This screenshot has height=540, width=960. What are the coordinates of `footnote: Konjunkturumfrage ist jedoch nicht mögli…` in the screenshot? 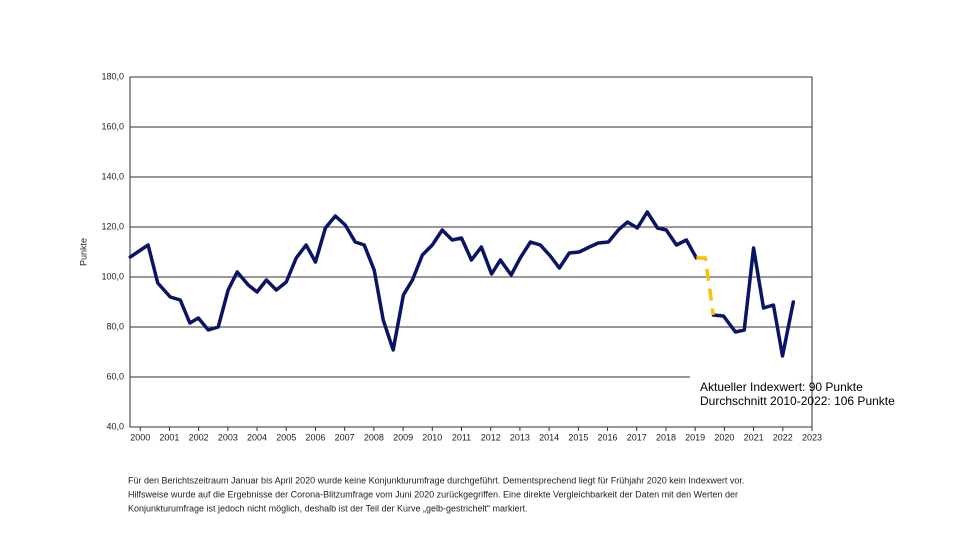 It's located at (328, 508).